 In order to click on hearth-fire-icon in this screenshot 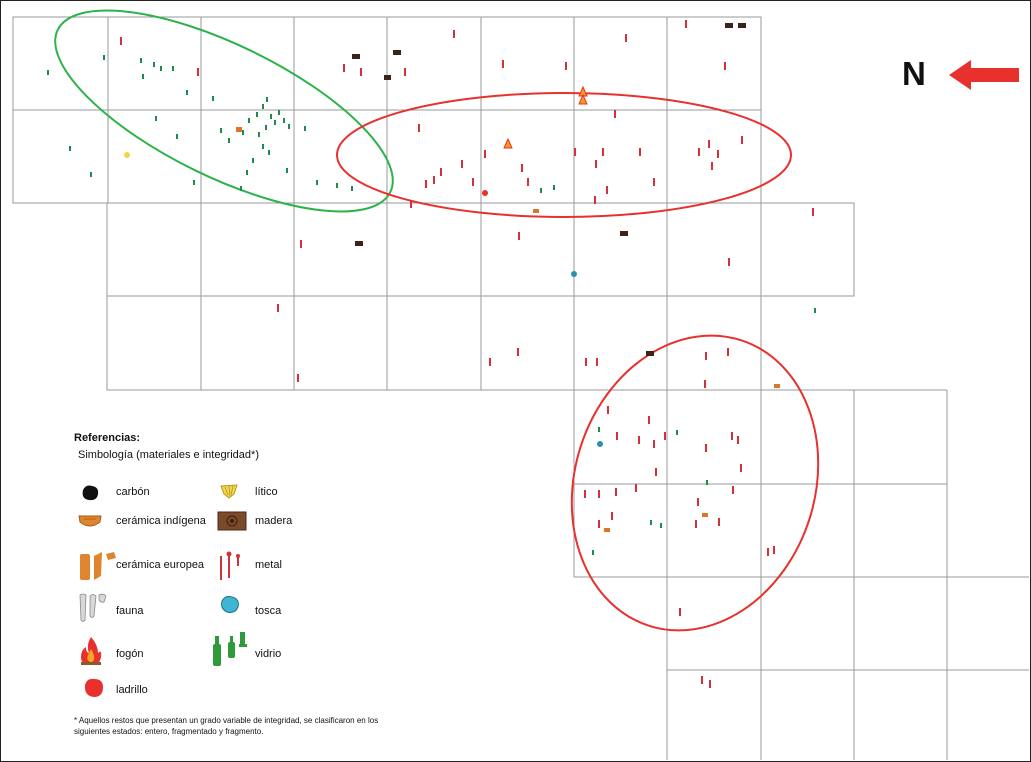, I will do `click(91, 651)`.